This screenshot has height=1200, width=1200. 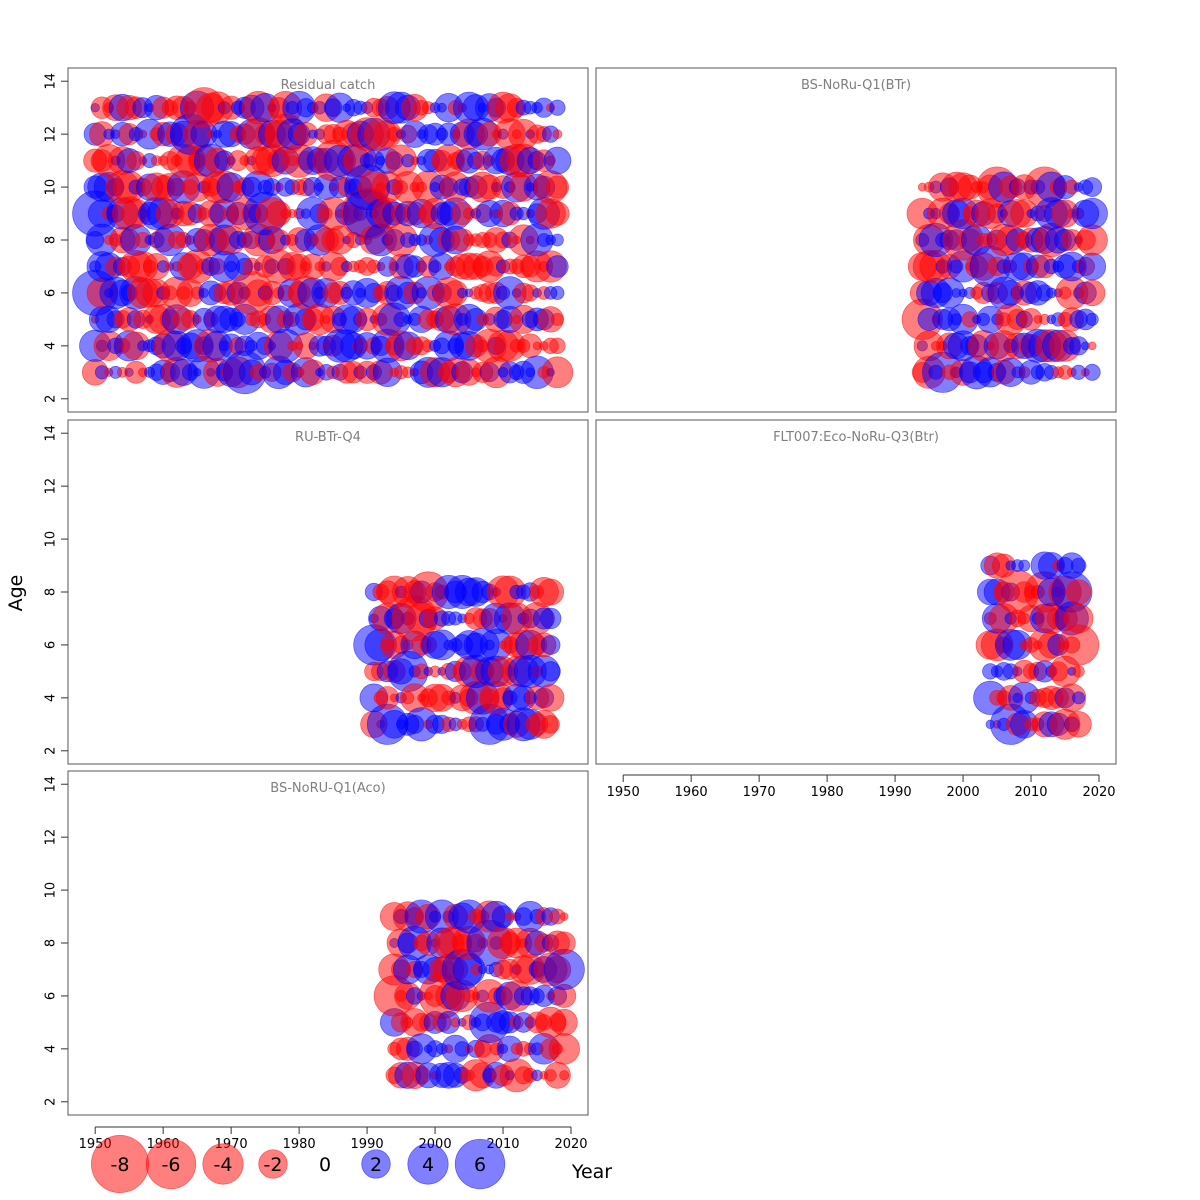 I want to click on y-axis-title: Age, so click(x=16, y=593).